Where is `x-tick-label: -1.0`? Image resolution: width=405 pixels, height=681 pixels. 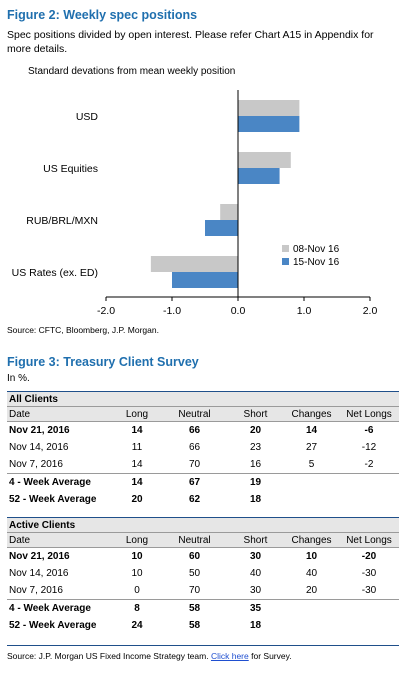
x-tick-label: -1.0 is located at coordinates (172, 311).